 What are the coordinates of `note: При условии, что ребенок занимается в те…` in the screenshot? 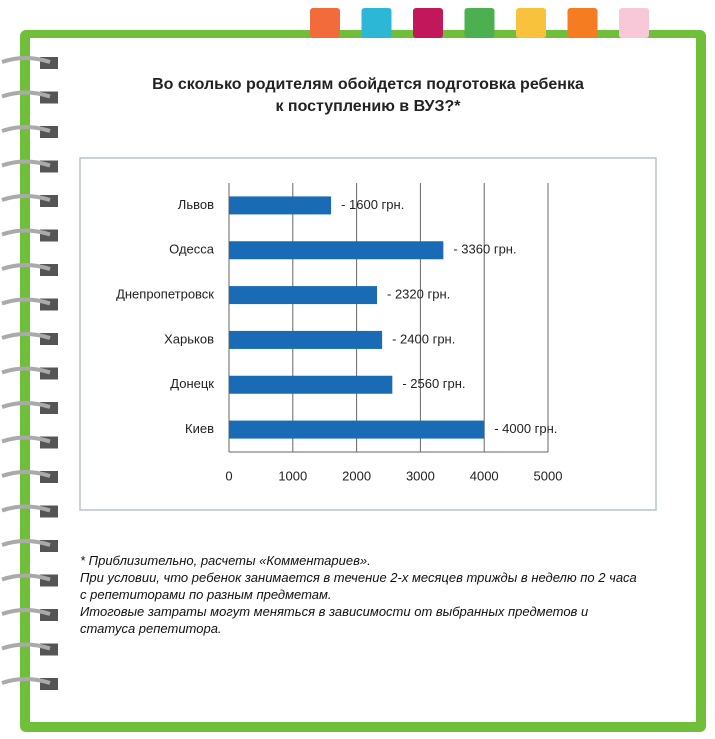 It's located at (358, 586).